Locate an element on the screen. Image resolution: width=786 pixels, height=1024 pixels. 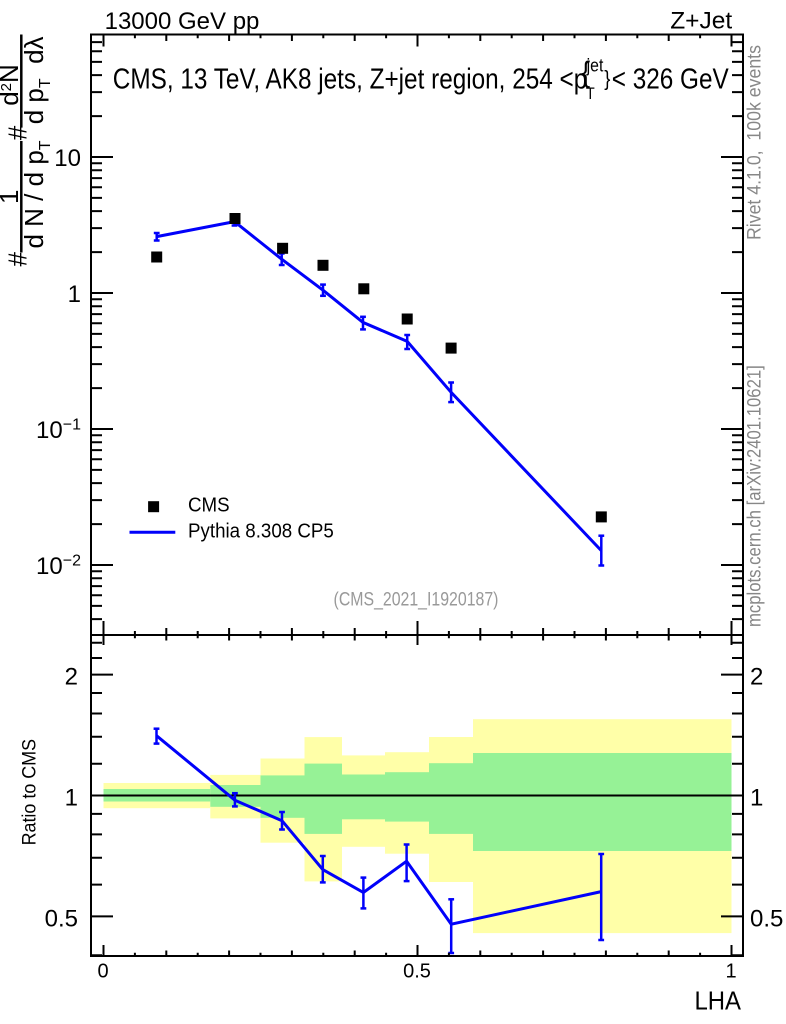
svg-text: LHA is located at coordinates (717, 1001).